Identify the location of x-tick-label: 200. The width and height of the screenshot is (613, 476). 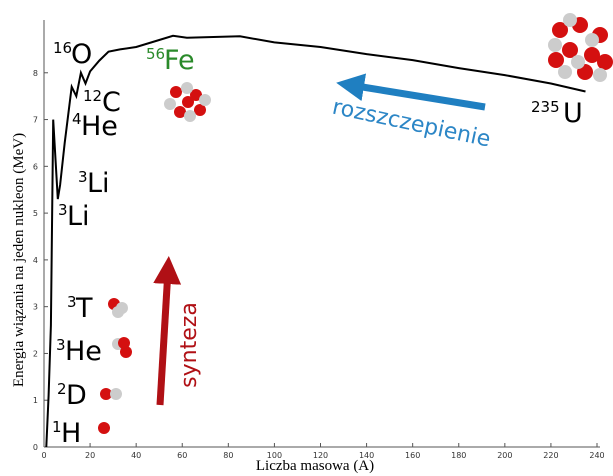
(504, 455).